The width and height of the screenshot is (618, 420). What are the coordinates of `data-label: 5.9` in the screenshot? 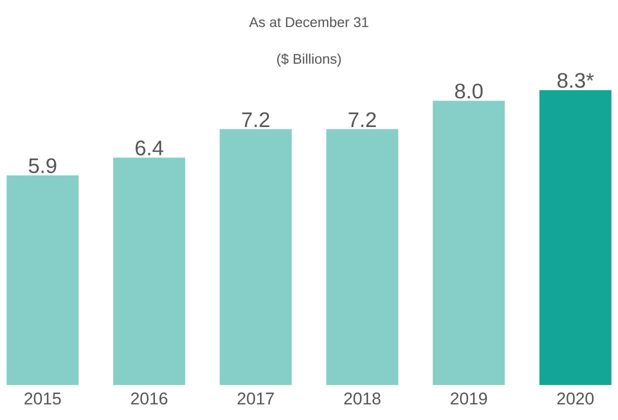 It's located at (42, 166).